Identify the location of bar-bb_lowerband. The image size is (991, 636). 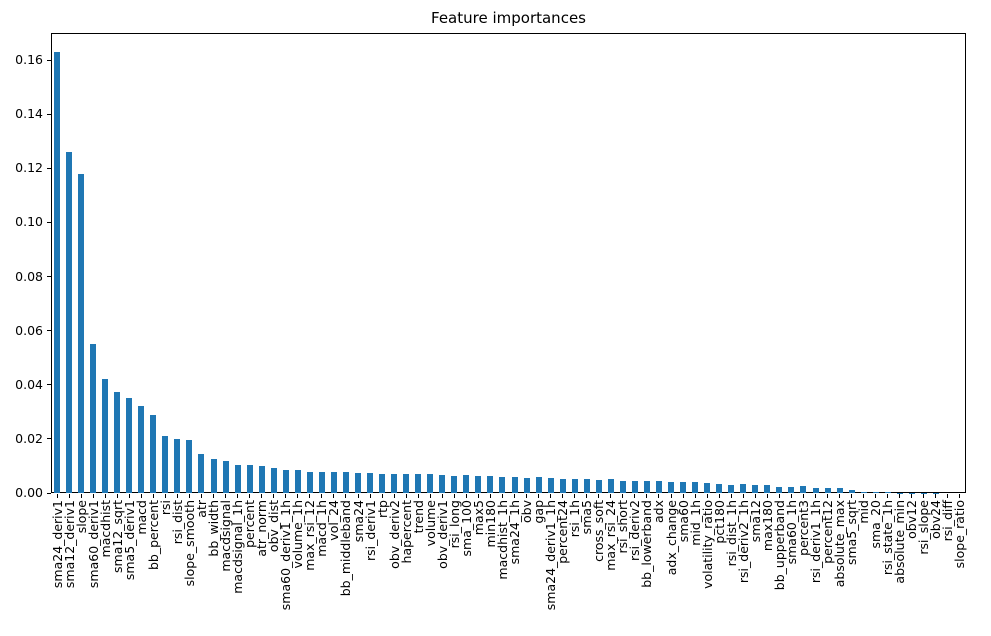
(646, 486).